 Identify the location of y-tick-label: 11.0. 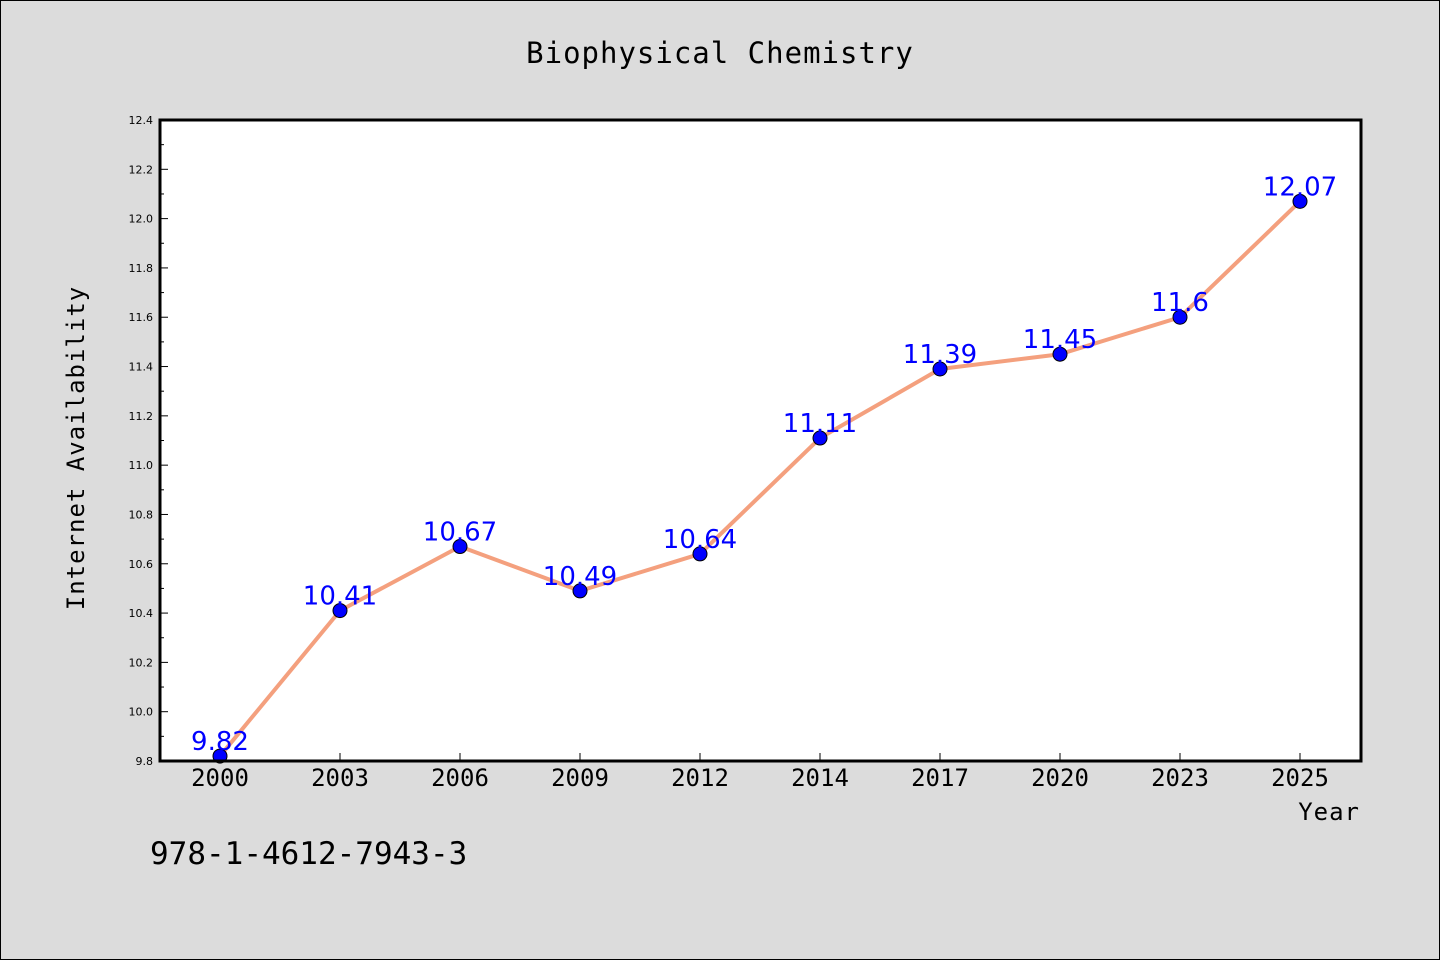
(141, 465).